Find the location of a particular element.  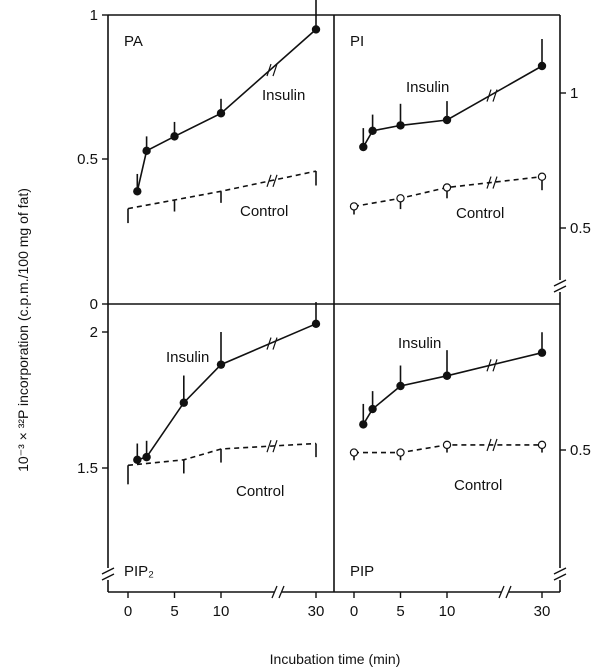

x-axis-title: Incubation time (min) is located at coordinates (335, 659).